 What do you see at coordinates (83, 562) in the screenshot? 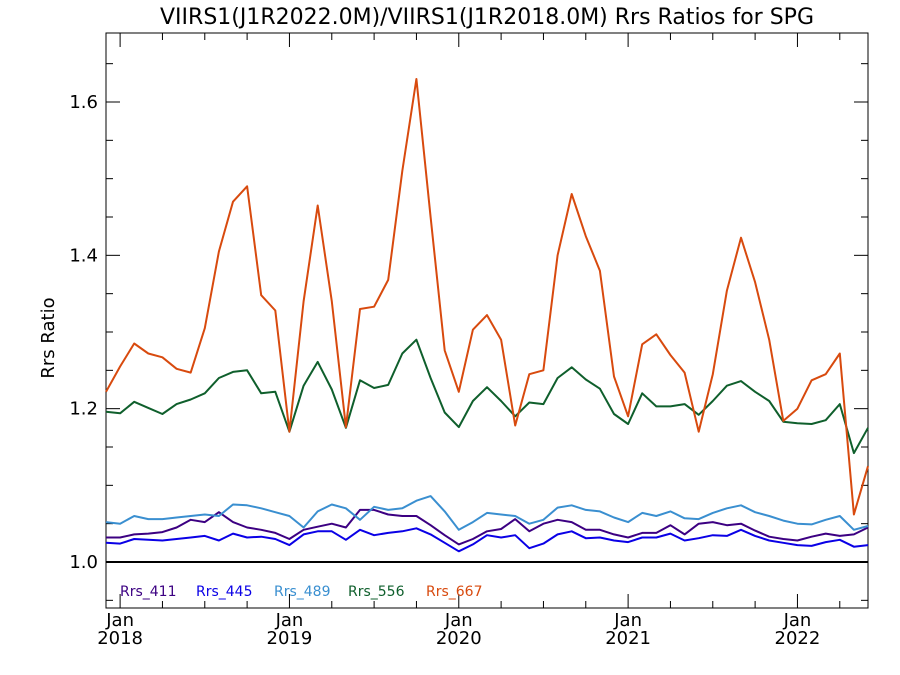
I see `y-tick-label: 1.0` at bounding box center [83, 562].